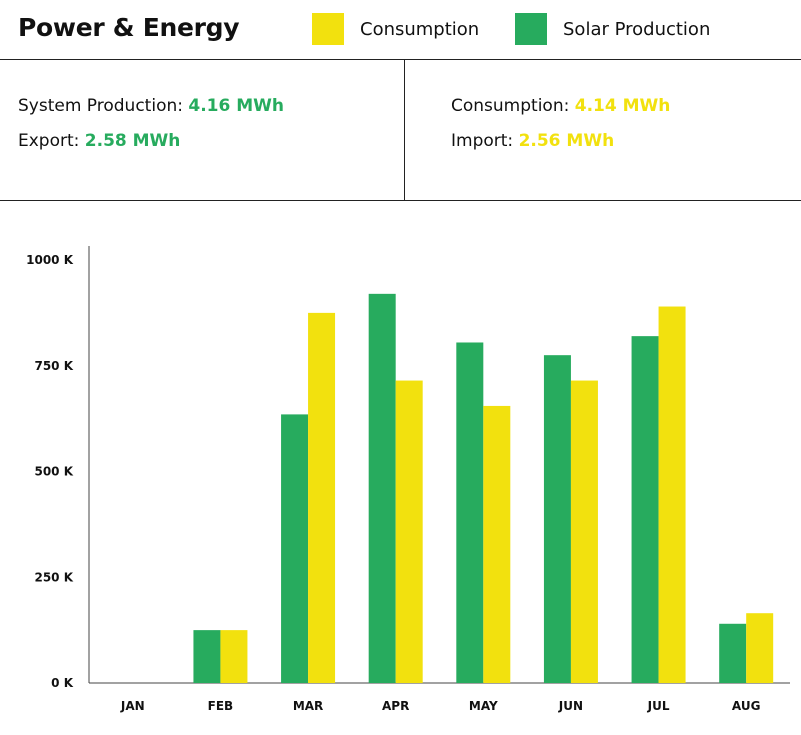 This screenshot has height=735, width=801. What do you see at coordinates (404, 130) in the screenshot?
I see `stats-divider` at bounding box center [404, 130].